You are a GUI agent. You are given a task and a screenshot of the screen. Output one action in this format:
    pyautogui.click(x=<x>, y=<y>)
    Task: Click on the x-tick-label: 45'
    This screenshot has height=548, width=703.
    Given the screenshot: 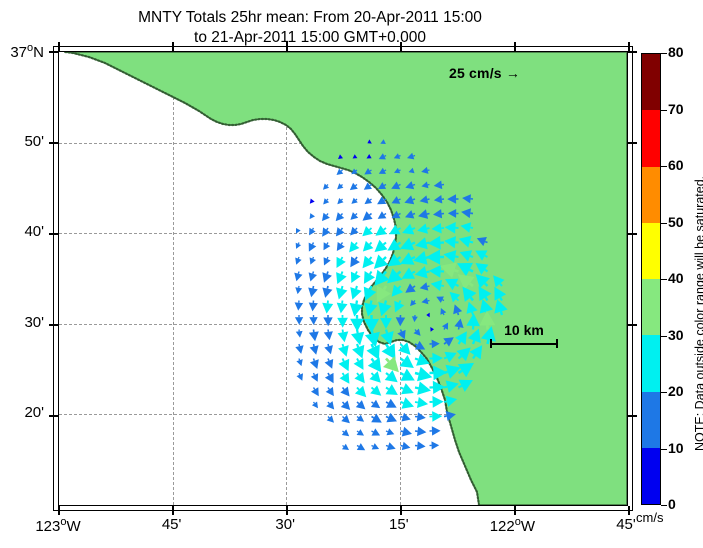 What is the action you would take?
    pyautogui.click(x=171, y=524)
    